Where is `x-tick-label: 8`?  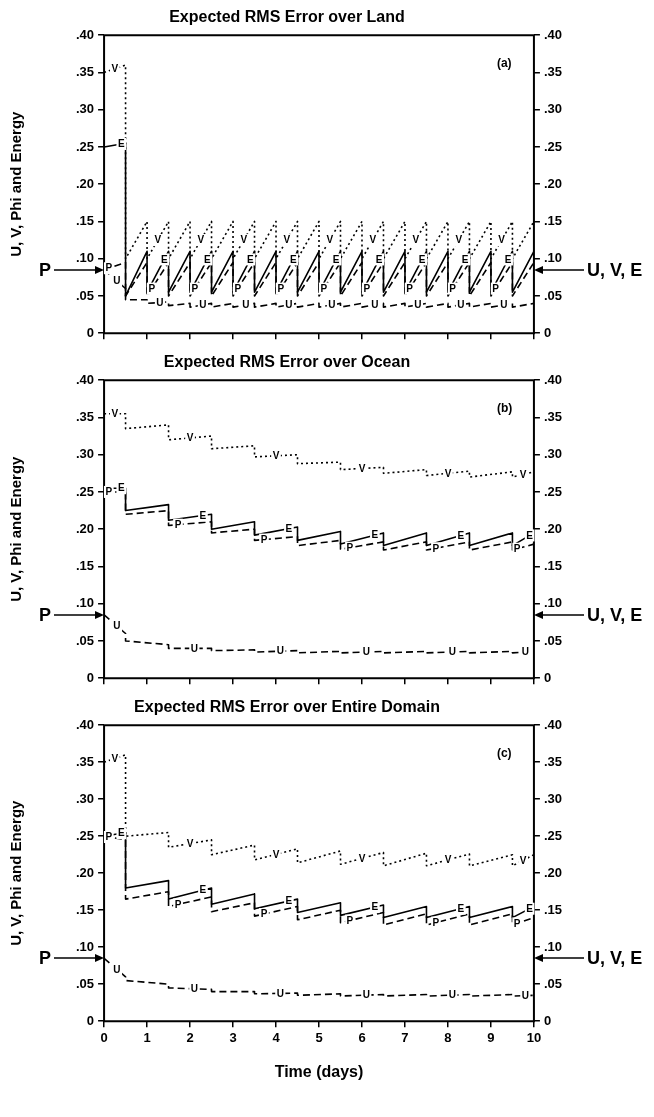
x-tick-label: 8 is located at coordinates (448, 1037).